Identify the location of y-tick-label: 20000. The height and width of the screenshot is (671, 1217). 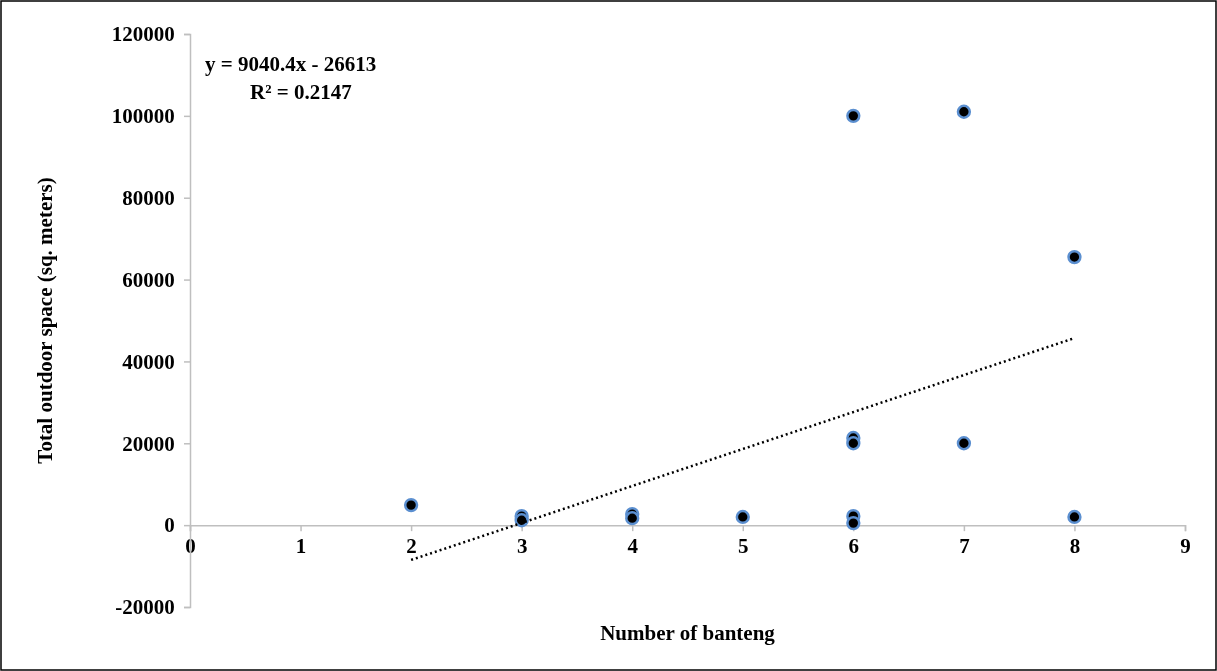
(148, 443).